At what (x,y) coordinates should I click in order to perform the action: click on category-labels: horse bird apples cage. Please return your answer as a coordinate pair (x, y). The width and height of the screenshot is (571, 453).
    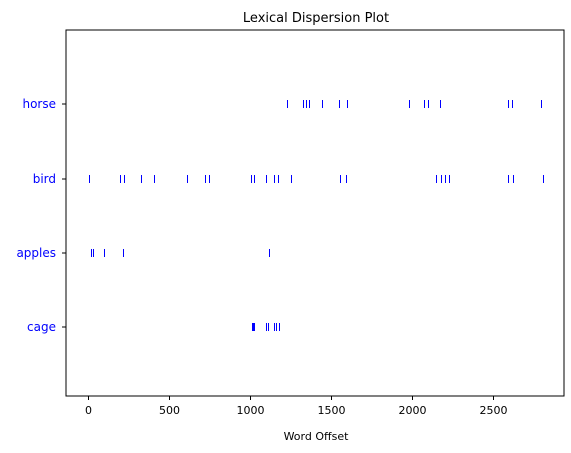
    Looking at the image, I should click on (41, 215).